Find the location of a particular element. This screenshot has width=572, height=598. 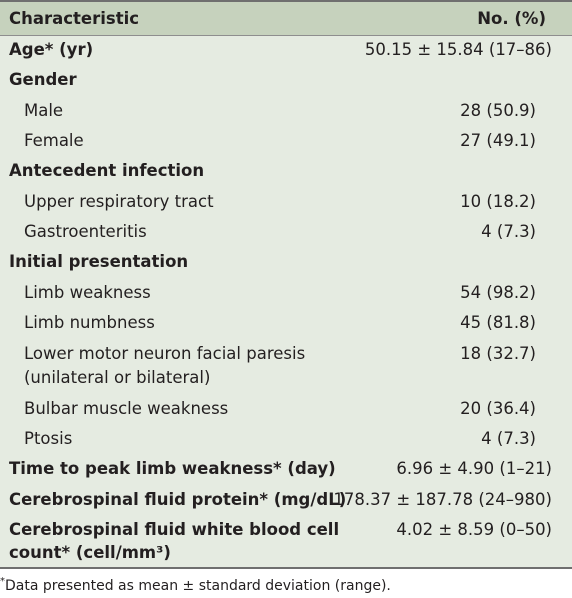

row-value: 50.15 ± 15.84 (17–86) is located at coordinates (458, 49).